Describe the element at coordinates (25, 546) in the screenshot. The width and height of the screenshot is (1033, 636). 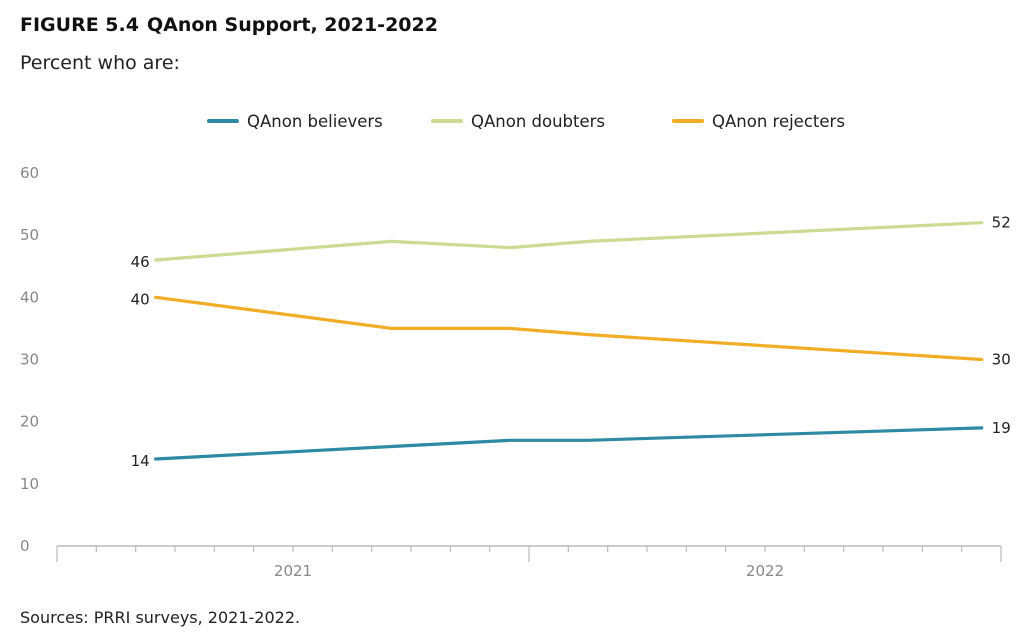
I see `y-tick-label: 0` at that location.